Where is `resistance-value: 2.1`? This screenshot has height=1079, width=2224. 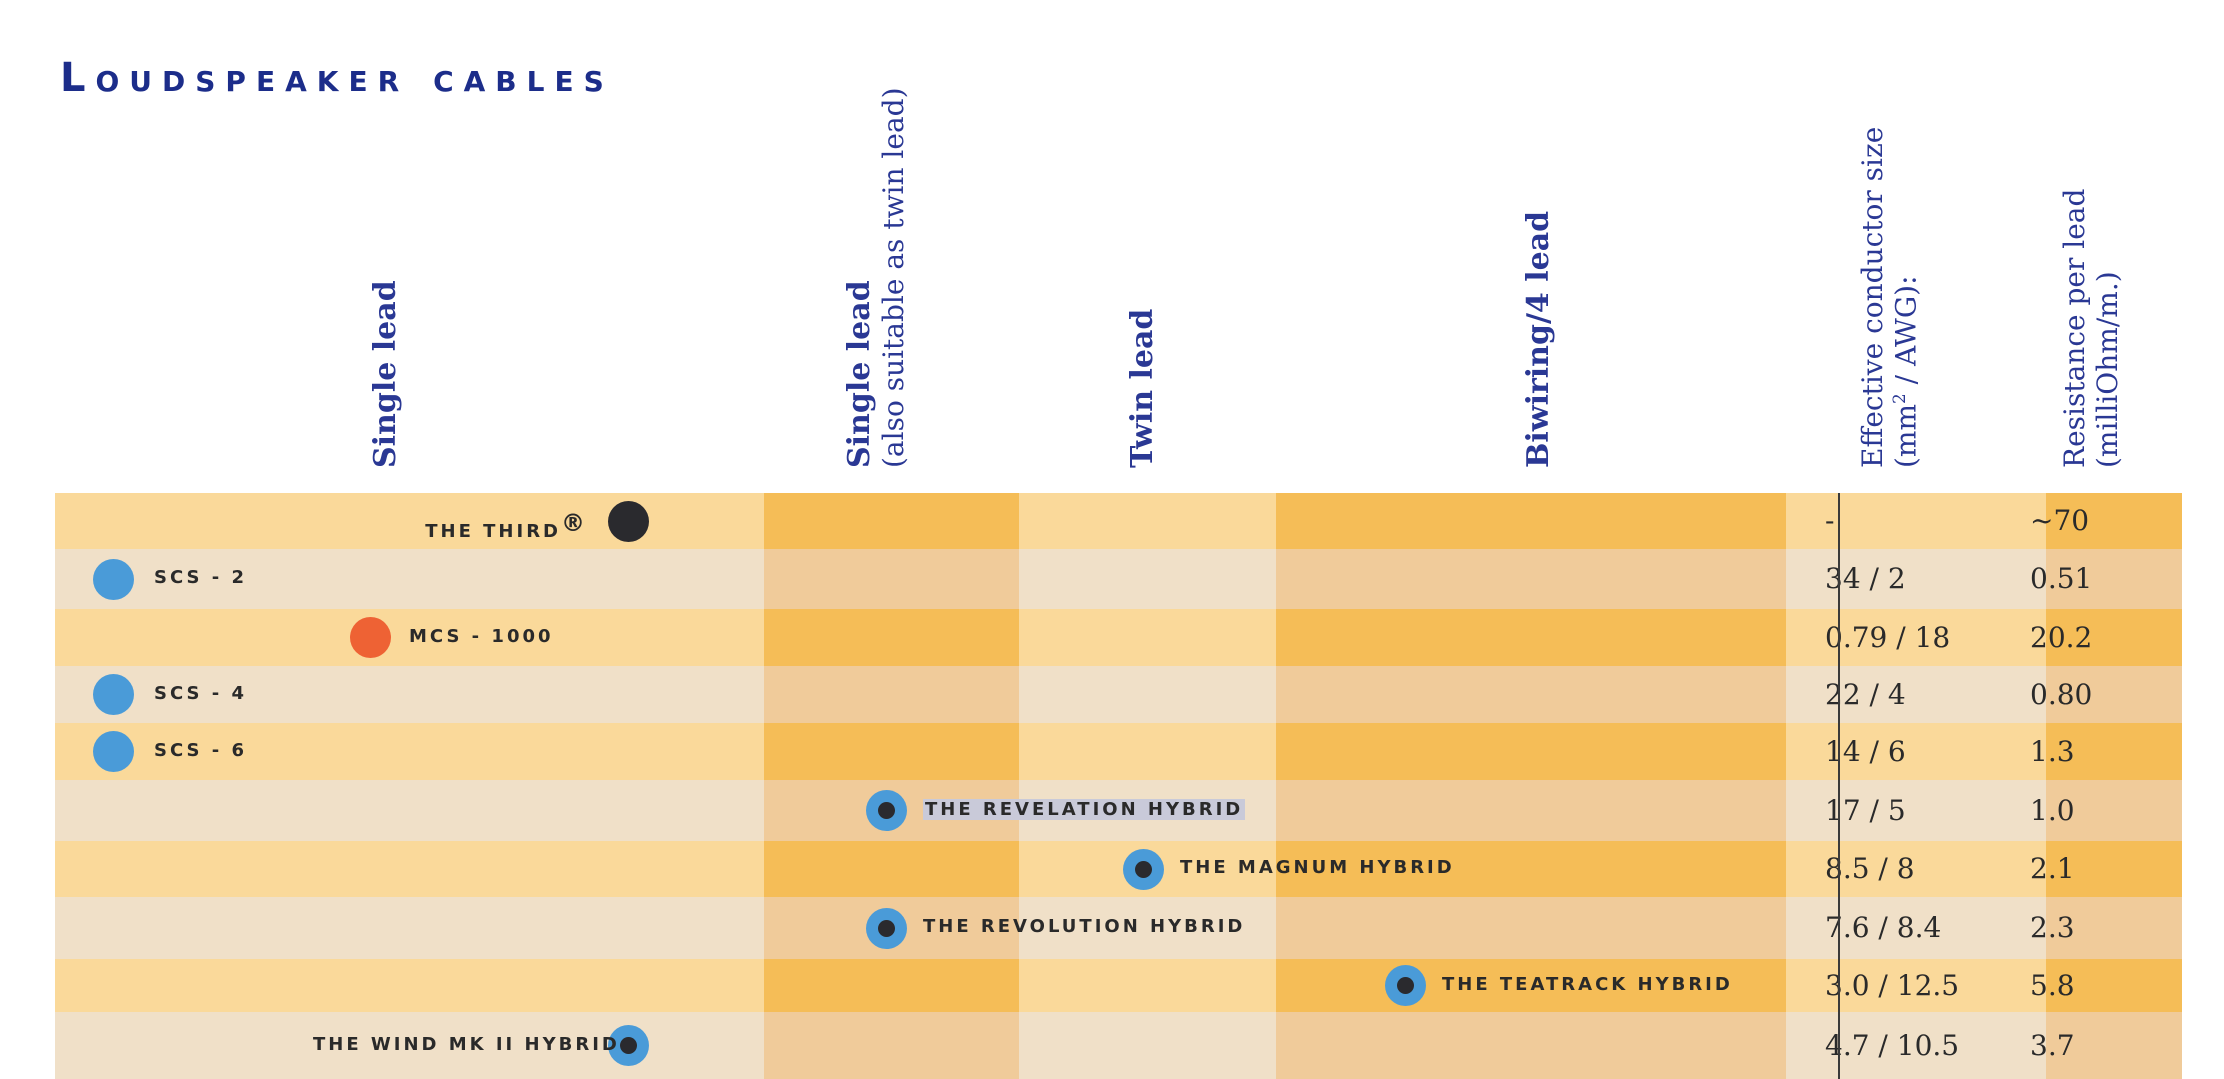
resistance-value: 2.1 is located at coordinates (2052, 868).